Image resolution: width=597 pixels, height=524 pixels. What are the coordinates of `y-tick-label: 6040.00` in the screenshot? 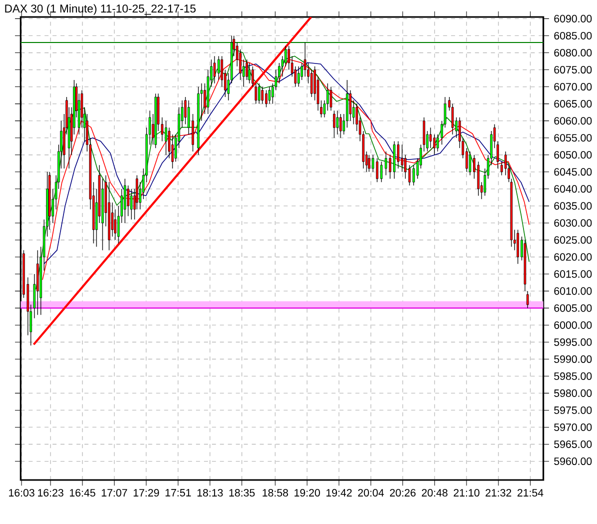 It's located at (573, 189).